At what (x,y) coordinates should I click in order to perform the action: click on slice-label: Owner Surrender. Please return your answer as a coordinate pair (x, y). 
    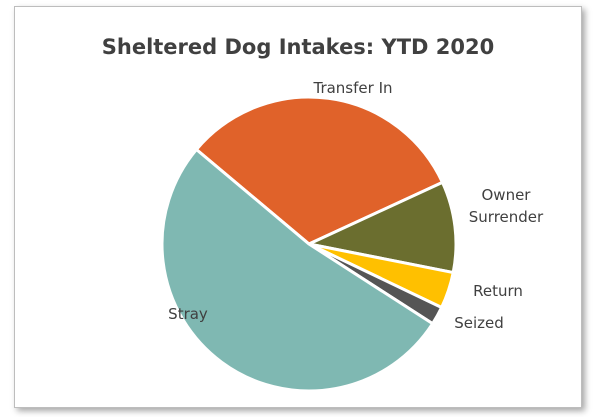
    Looking at the image, I should click on (506, 206).